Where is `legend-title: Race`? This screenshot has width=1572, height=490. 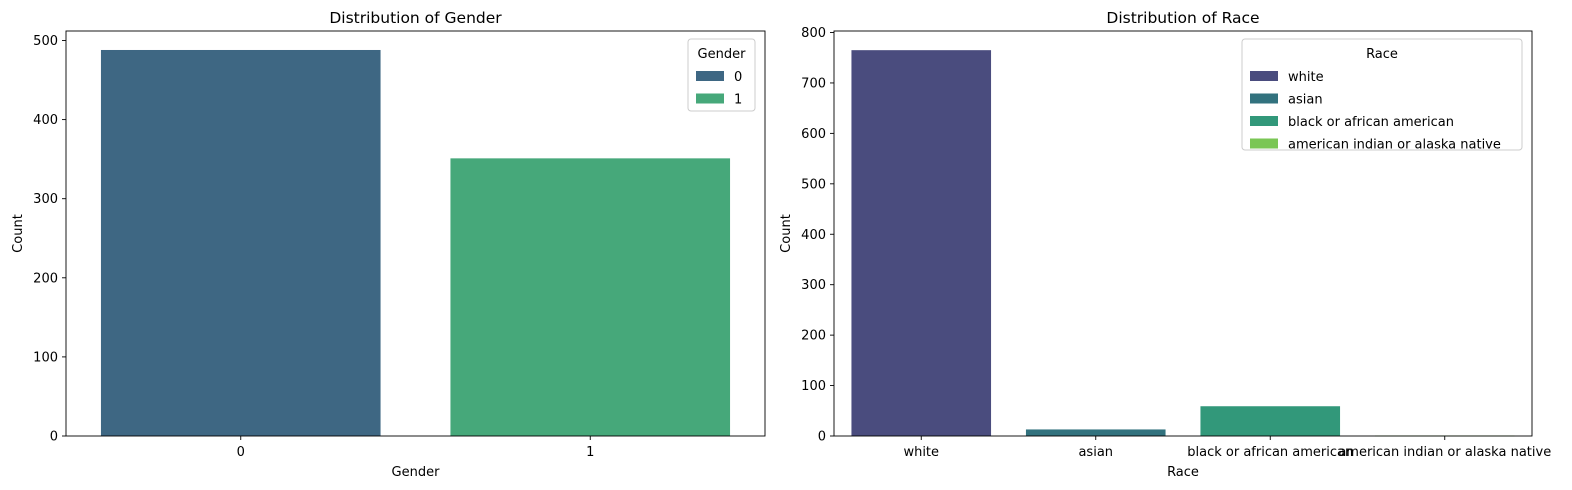 legend-title: Race is located at coordinates (1382, 54).